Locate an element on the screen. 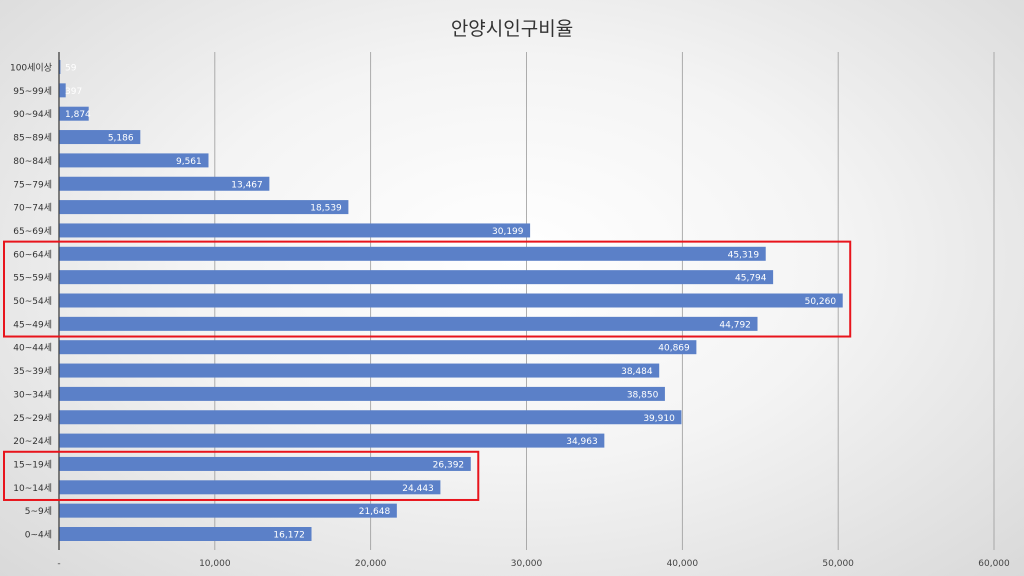  data-label: 26,392 is located at coordinates (449, 465).